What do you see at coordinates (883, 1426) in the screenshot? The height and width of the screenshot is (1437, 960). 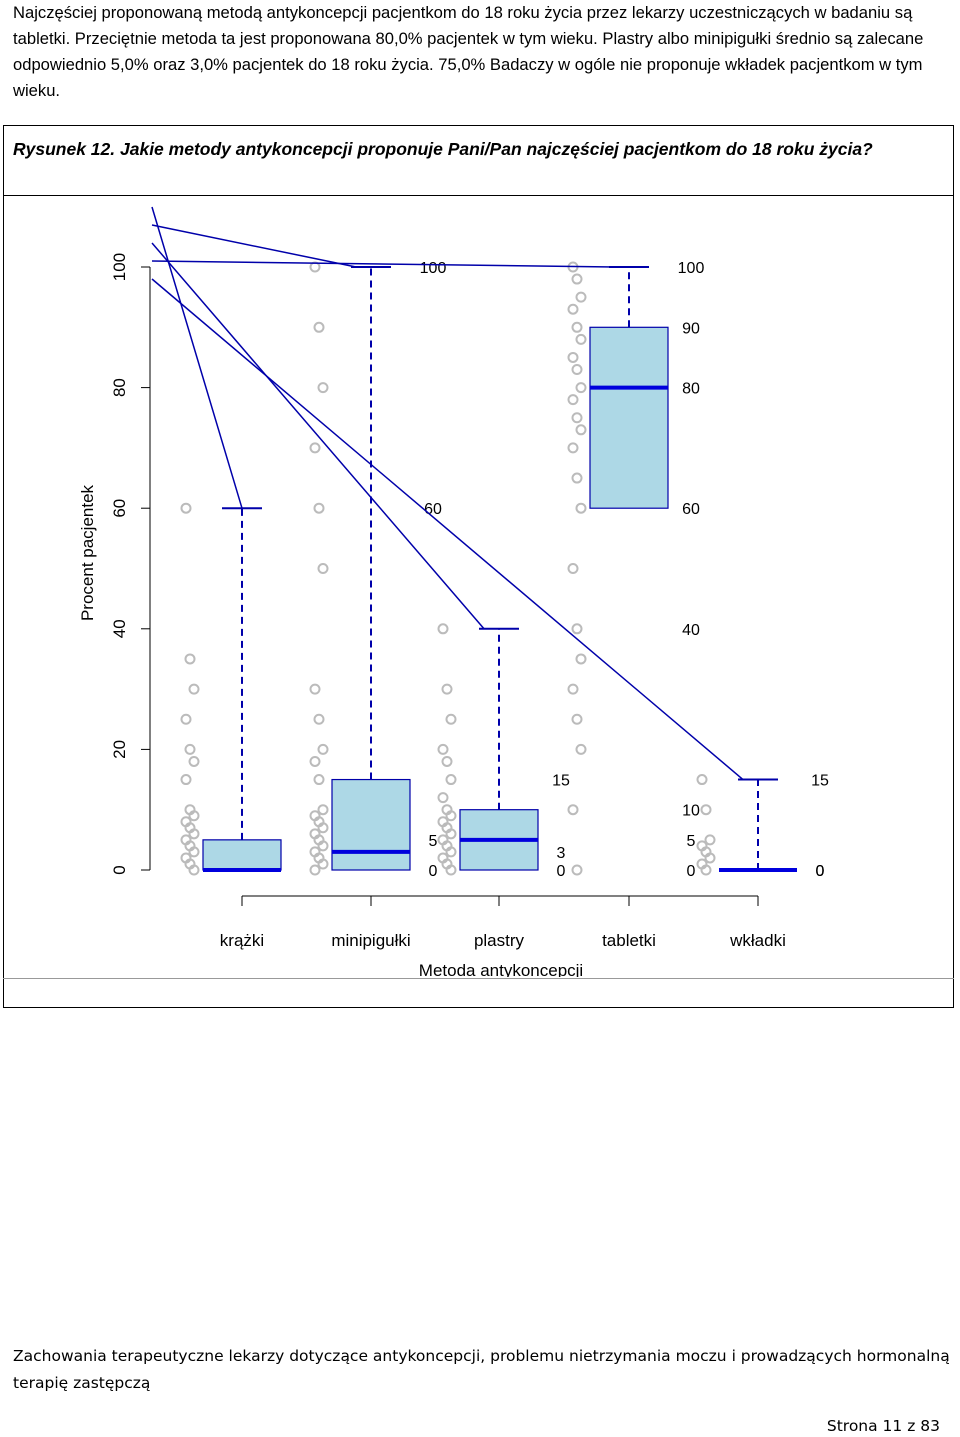 I see `page-number: Strona 11 z 83` at bounding box center [883, 1426].